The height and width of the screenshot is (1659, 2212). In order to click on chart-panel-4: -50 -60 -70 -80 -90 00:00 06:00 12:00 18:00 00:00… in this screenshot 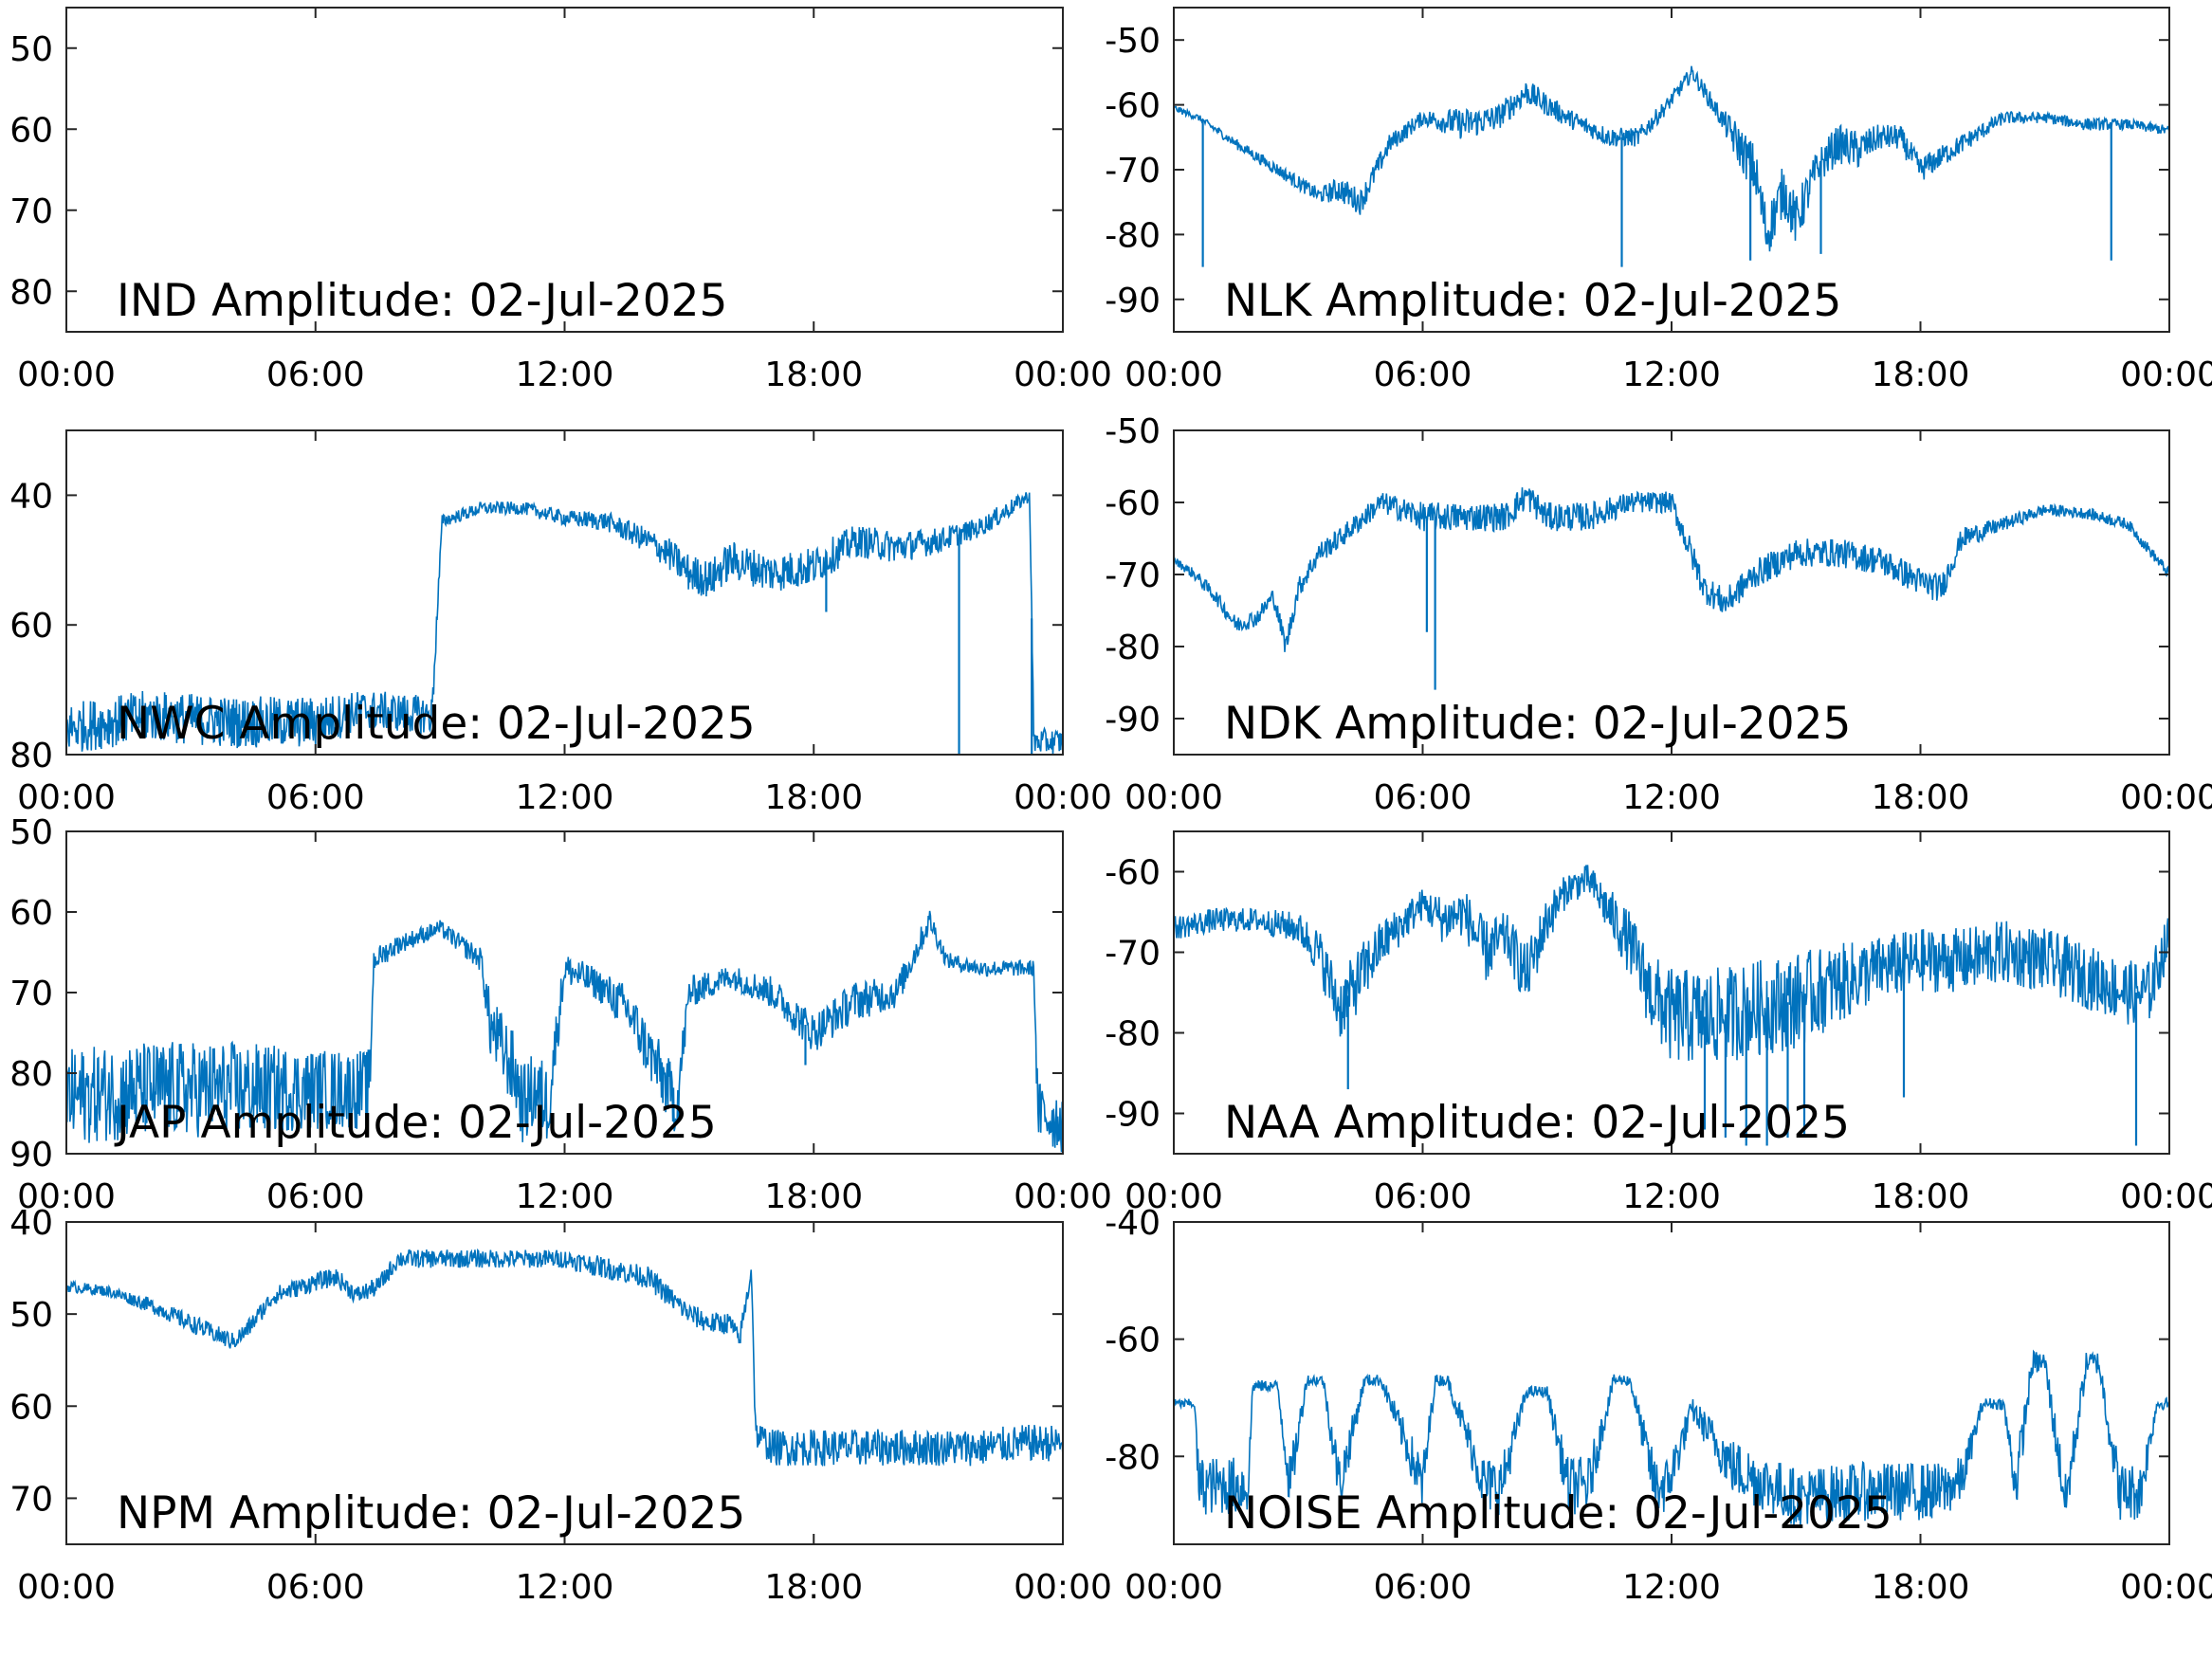, I will do `click(1658, 614)`.